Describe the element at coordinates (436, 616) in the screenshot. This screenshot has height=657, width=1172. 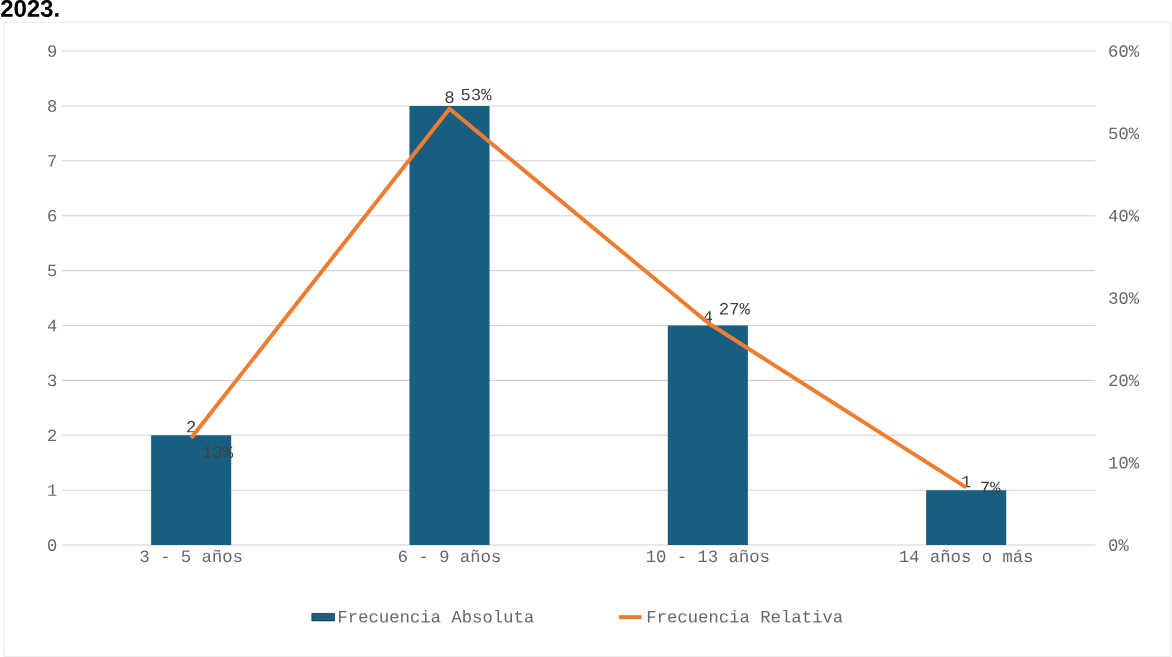
I see `legend-label: Frecuencia Absoluta` at that location.